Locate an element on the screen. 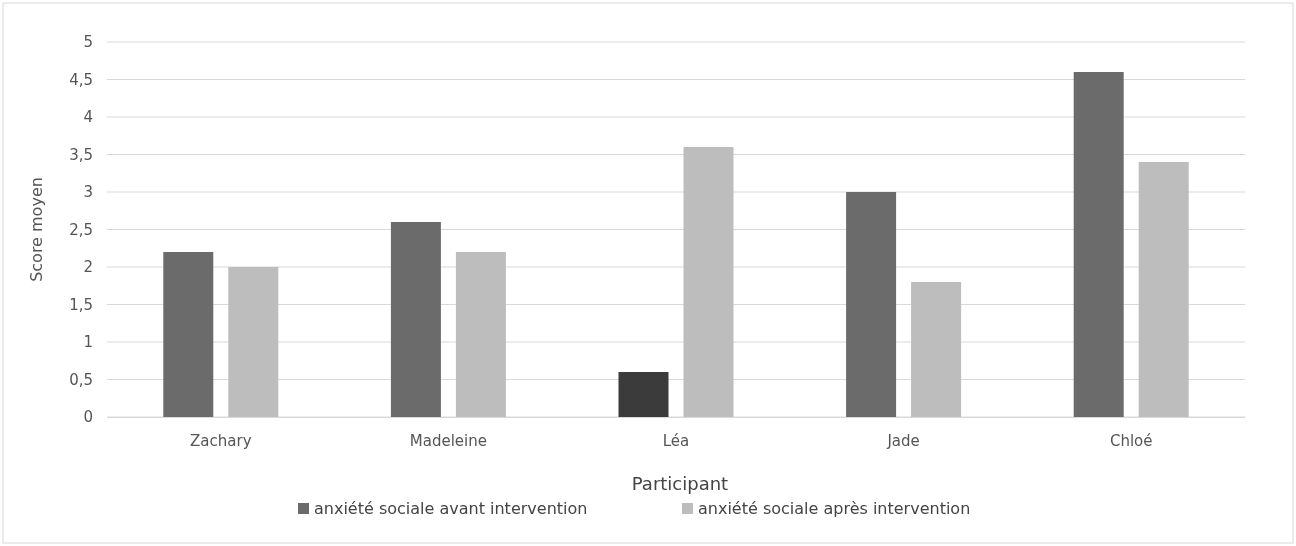 This screenshot has width=1296, height=546. x-tick-label: Jade is located at coordinates (903, 440).